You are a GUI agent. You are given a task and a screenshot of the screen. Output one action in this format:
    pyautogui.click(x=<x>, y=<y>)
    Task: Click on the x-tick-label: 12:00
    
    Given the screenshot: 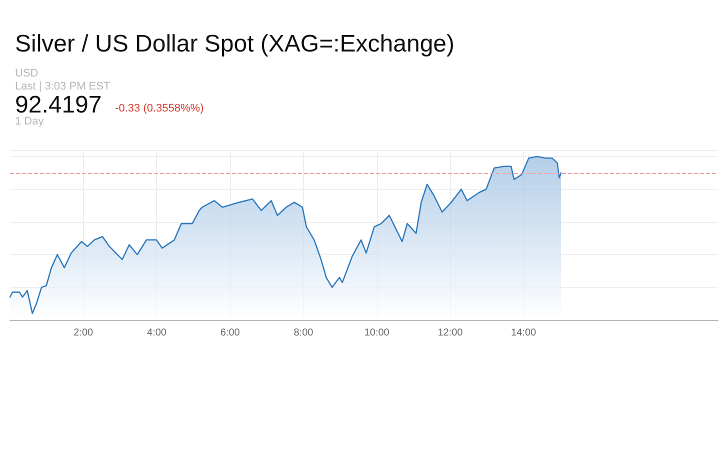 What is the action you would take?
    pyautogui.click(x=451, y=333)
    